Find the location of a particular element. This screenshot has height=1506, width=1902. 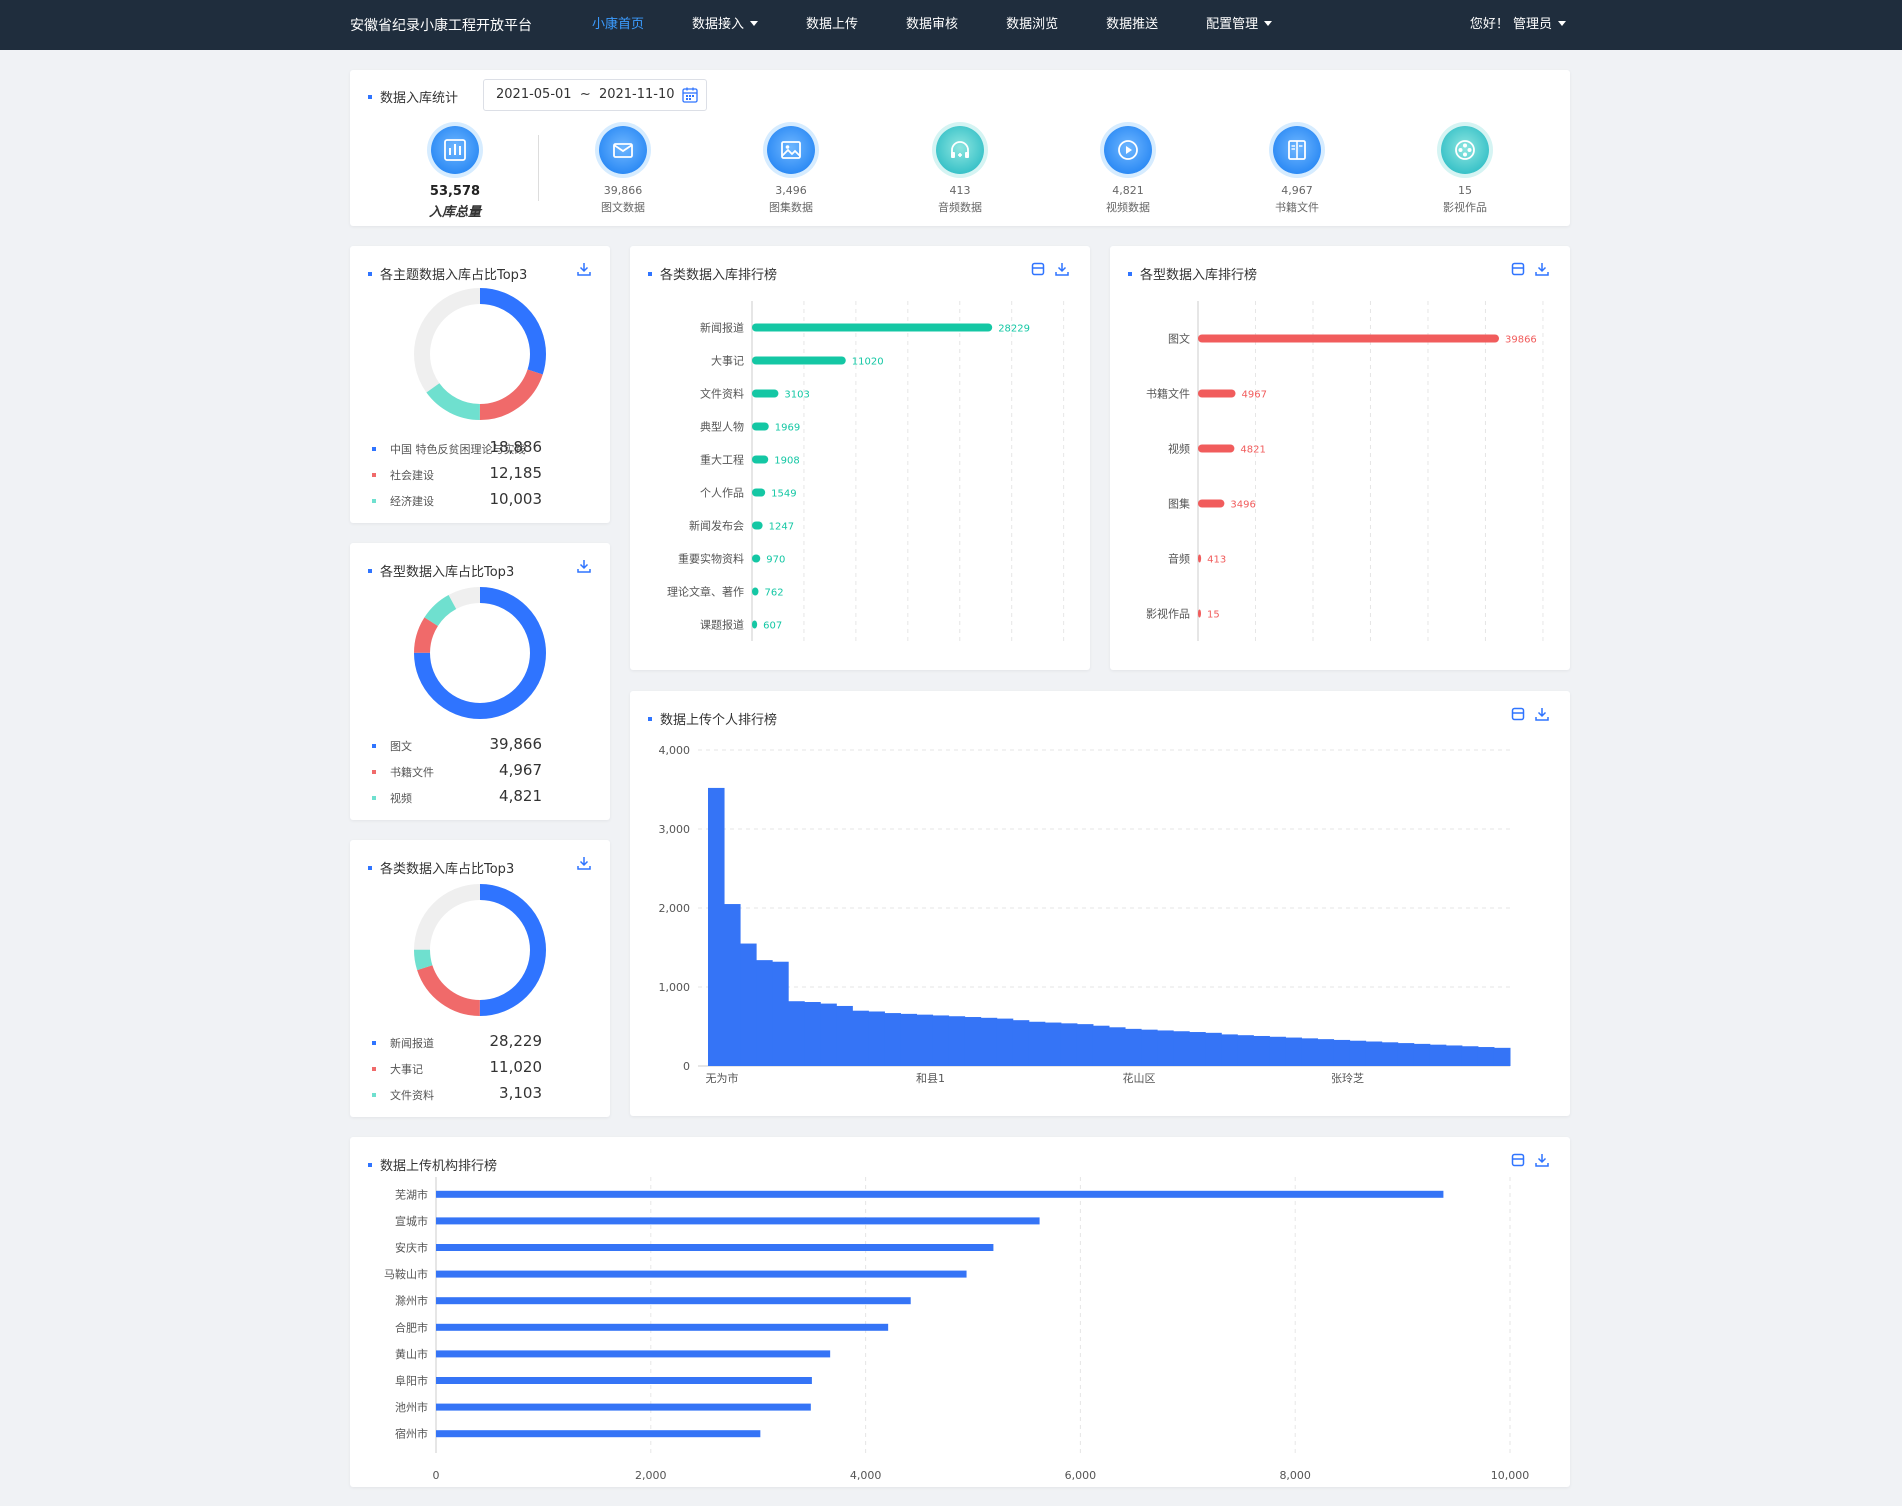

type-bar-chart: 图文 39866 书籍文件 4967 视频 4821 图集 3496 音频 413 影视作品 15 is located at coordinates (1345, 471).